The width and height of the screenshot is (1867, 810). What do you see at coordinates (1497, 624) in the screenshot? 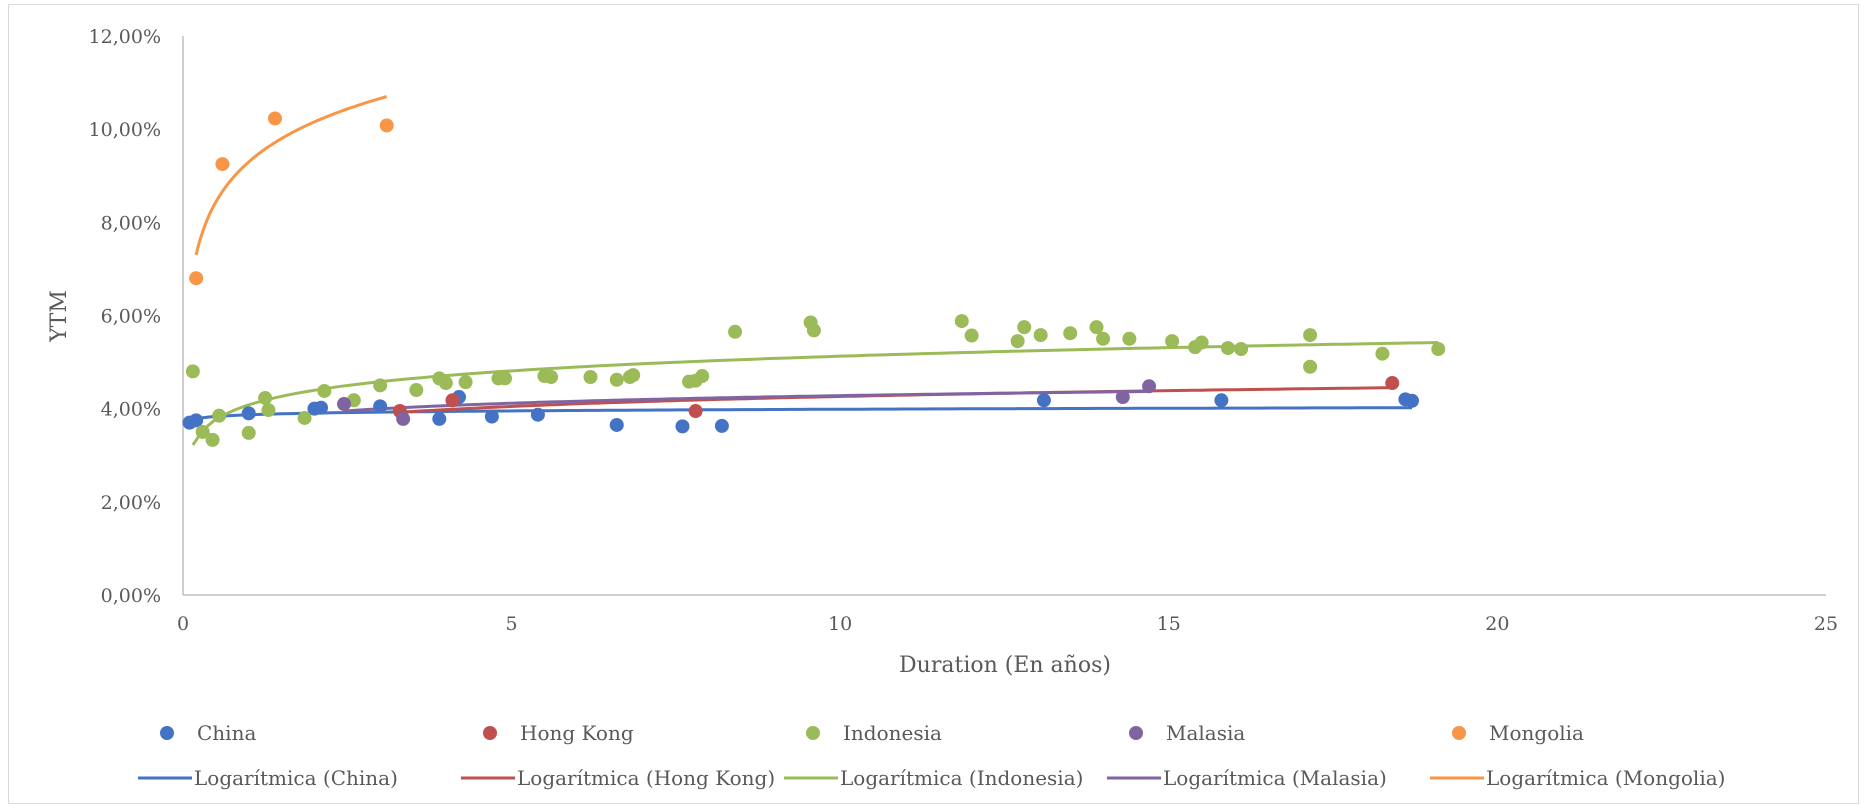
I see `x-tick-label: 20` at bounding box center [1497, 624].